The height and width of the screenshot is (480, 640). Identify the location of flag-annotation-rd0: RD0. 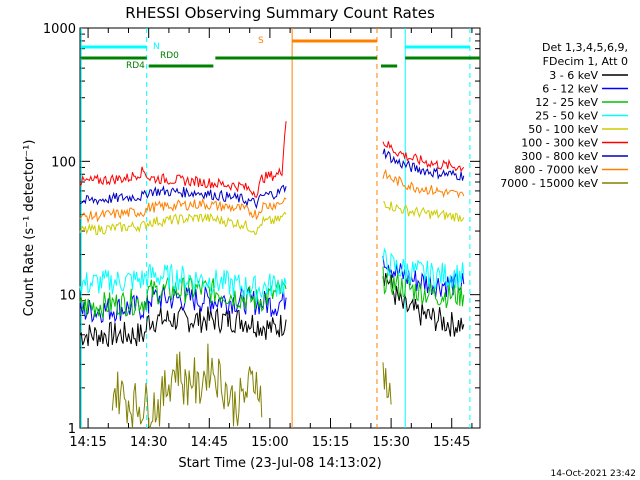
(169, 56).